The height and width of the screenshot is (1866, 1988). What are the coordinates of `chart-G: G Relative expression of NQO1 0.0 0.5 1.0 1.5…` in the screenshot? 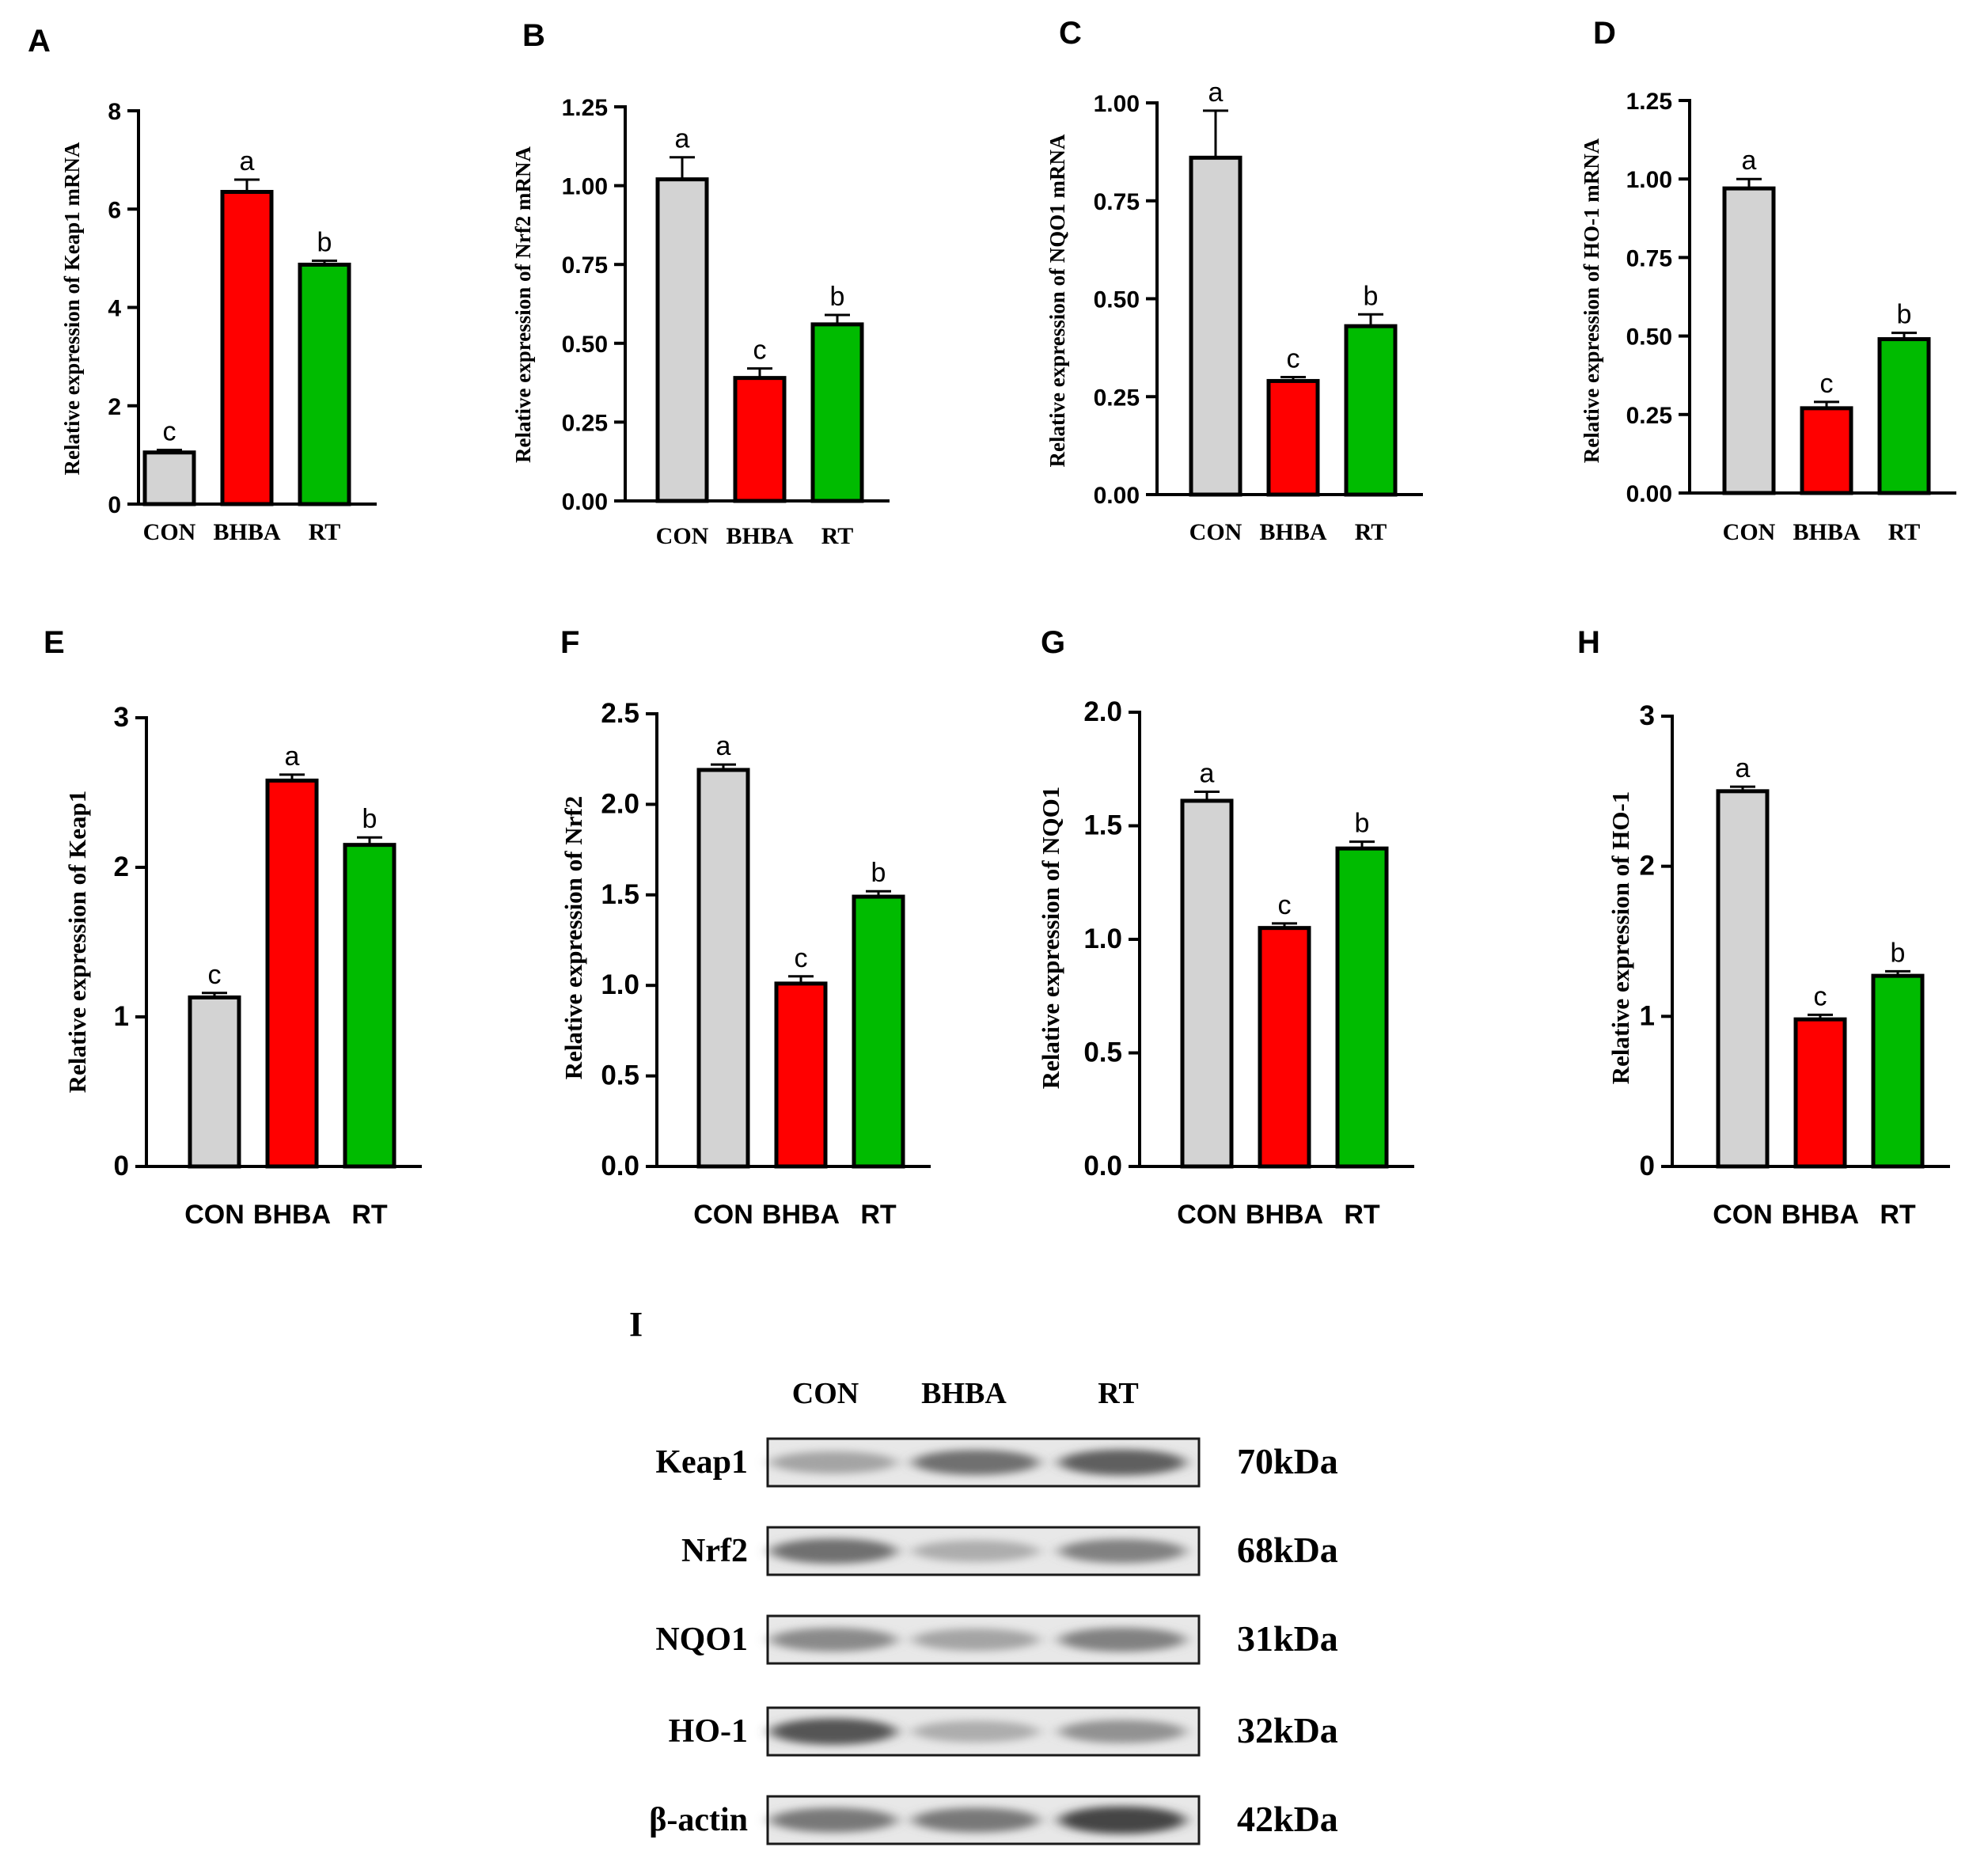 It's located at (1225, 928).